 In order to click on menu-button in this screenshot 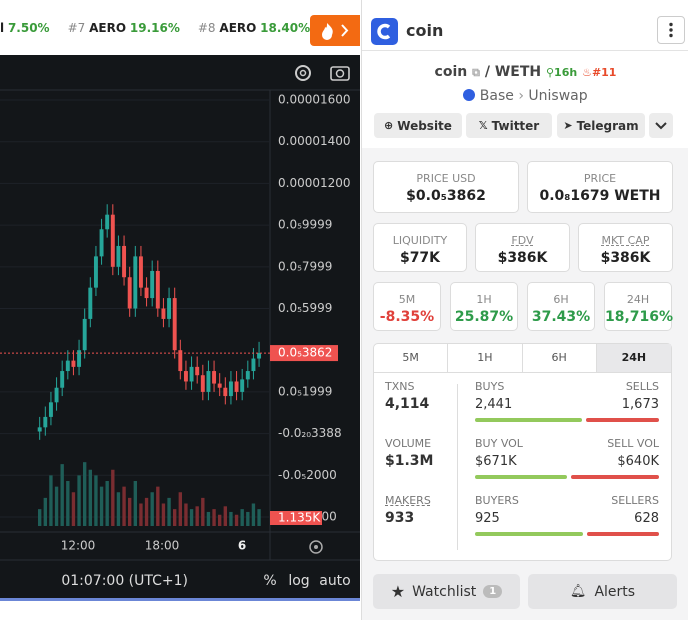, I will do `click(671, 30)`.